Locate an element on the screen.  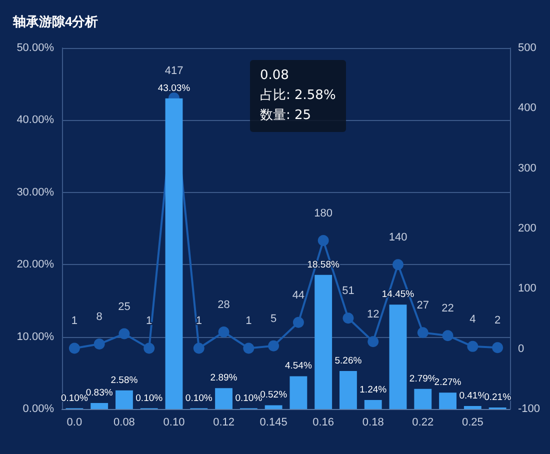
data-label: 18.58% is located at coordinates (323, 264).